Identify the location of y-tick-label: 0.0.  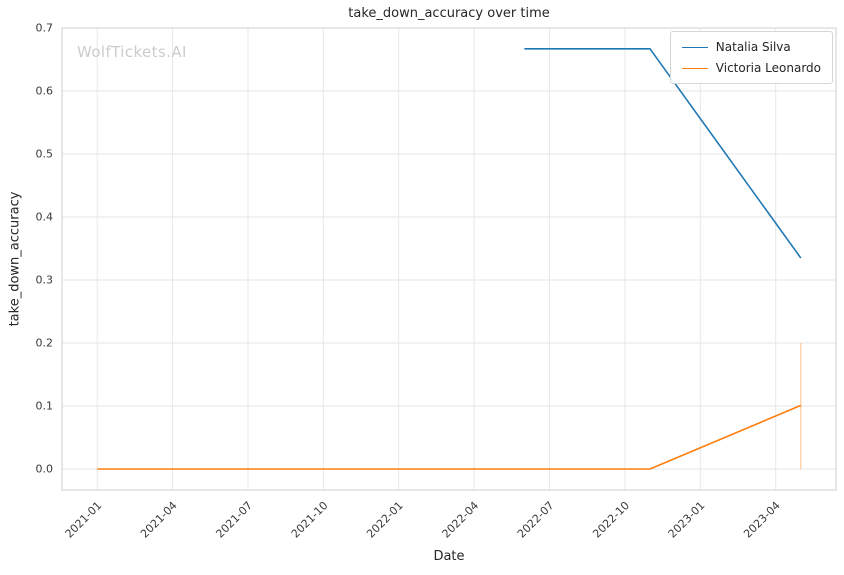
(45, 469).